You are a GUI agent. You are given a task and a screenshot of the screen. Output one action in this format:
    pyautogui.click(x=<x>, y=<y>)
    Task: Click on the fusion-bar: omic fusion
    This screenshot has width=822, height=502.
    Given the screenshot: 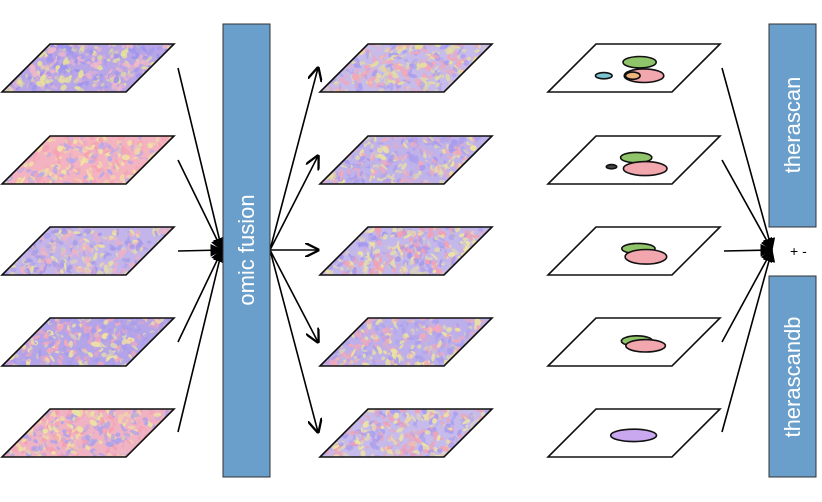 What is the action you would take?
    pyautogui.click(x=246, y=250)
    